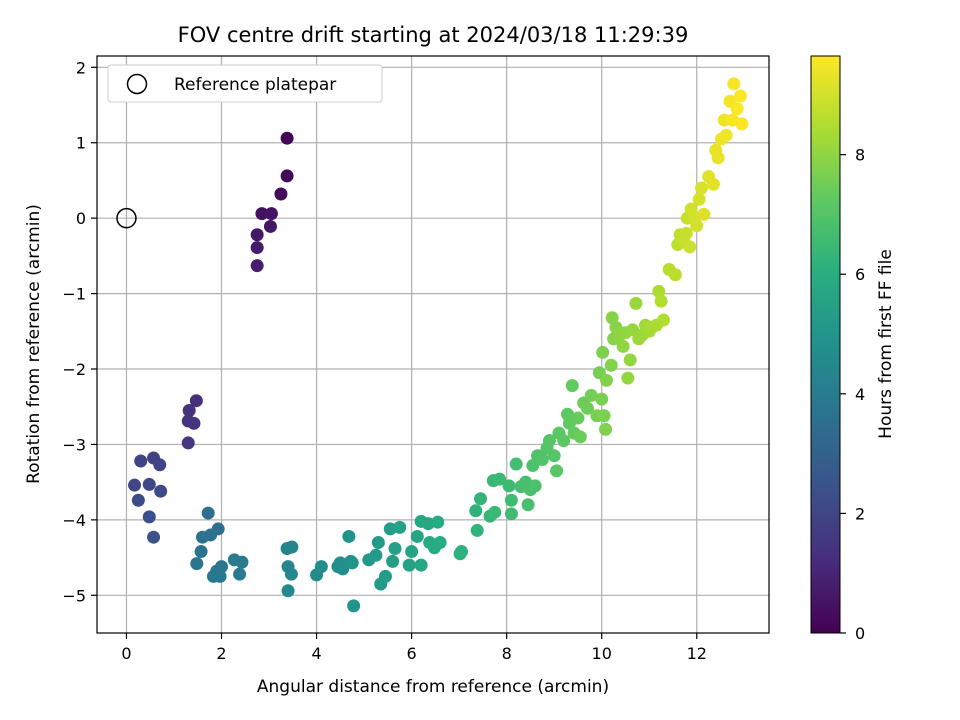 Image resolution: width=960 pixels, height=720 pixels. What do you see at coordinates (74, 520) in the screenshot?
I see `y-tick-label: −4` at bounding box center [74, 520].